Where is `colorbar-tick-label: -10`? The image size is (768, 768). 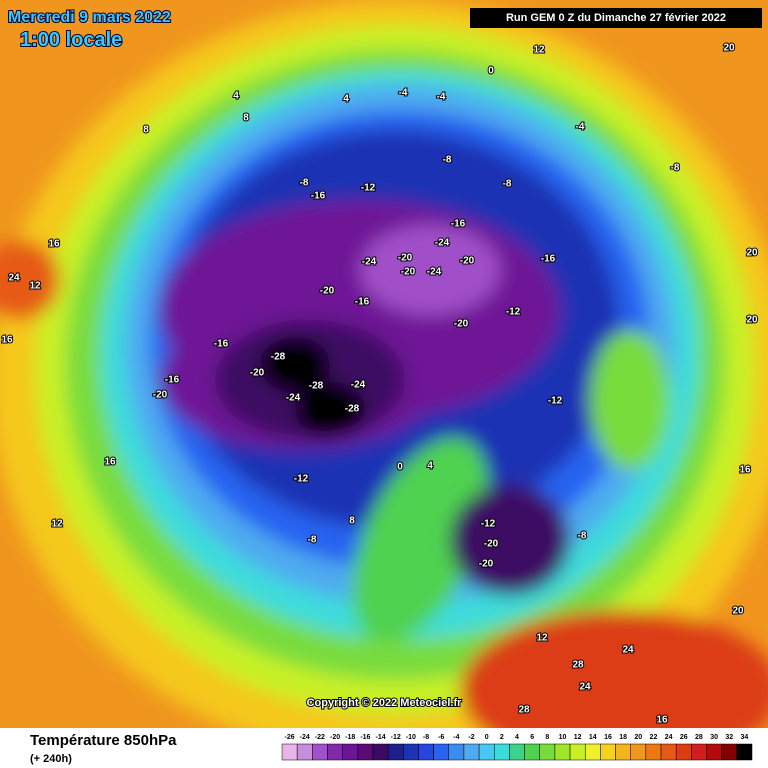
colorbar-tick-label: -10 is located at coordinates (411, 737).